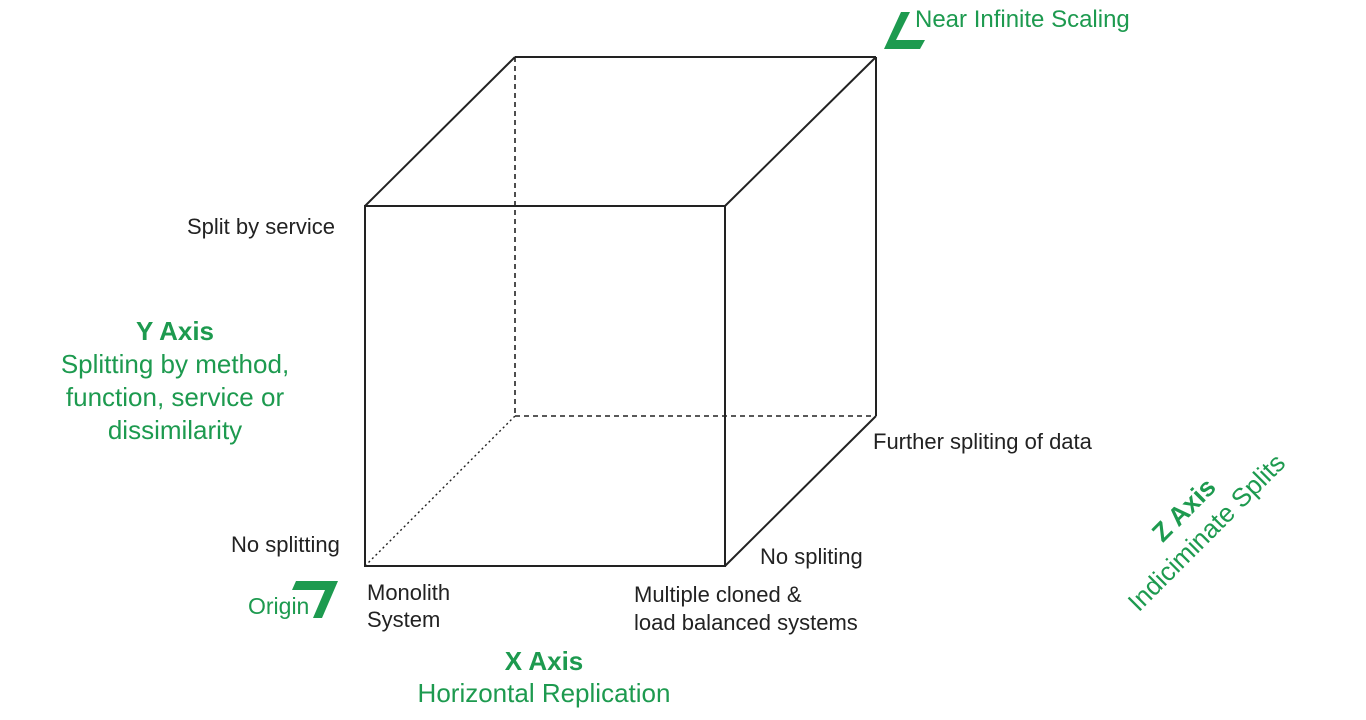 The image size is (1366, 720). Describe the element at coordinates (1022, 19) in the screenshot. I see `near-infinite-scaling-label: Near Infinite Scaling` at that location.